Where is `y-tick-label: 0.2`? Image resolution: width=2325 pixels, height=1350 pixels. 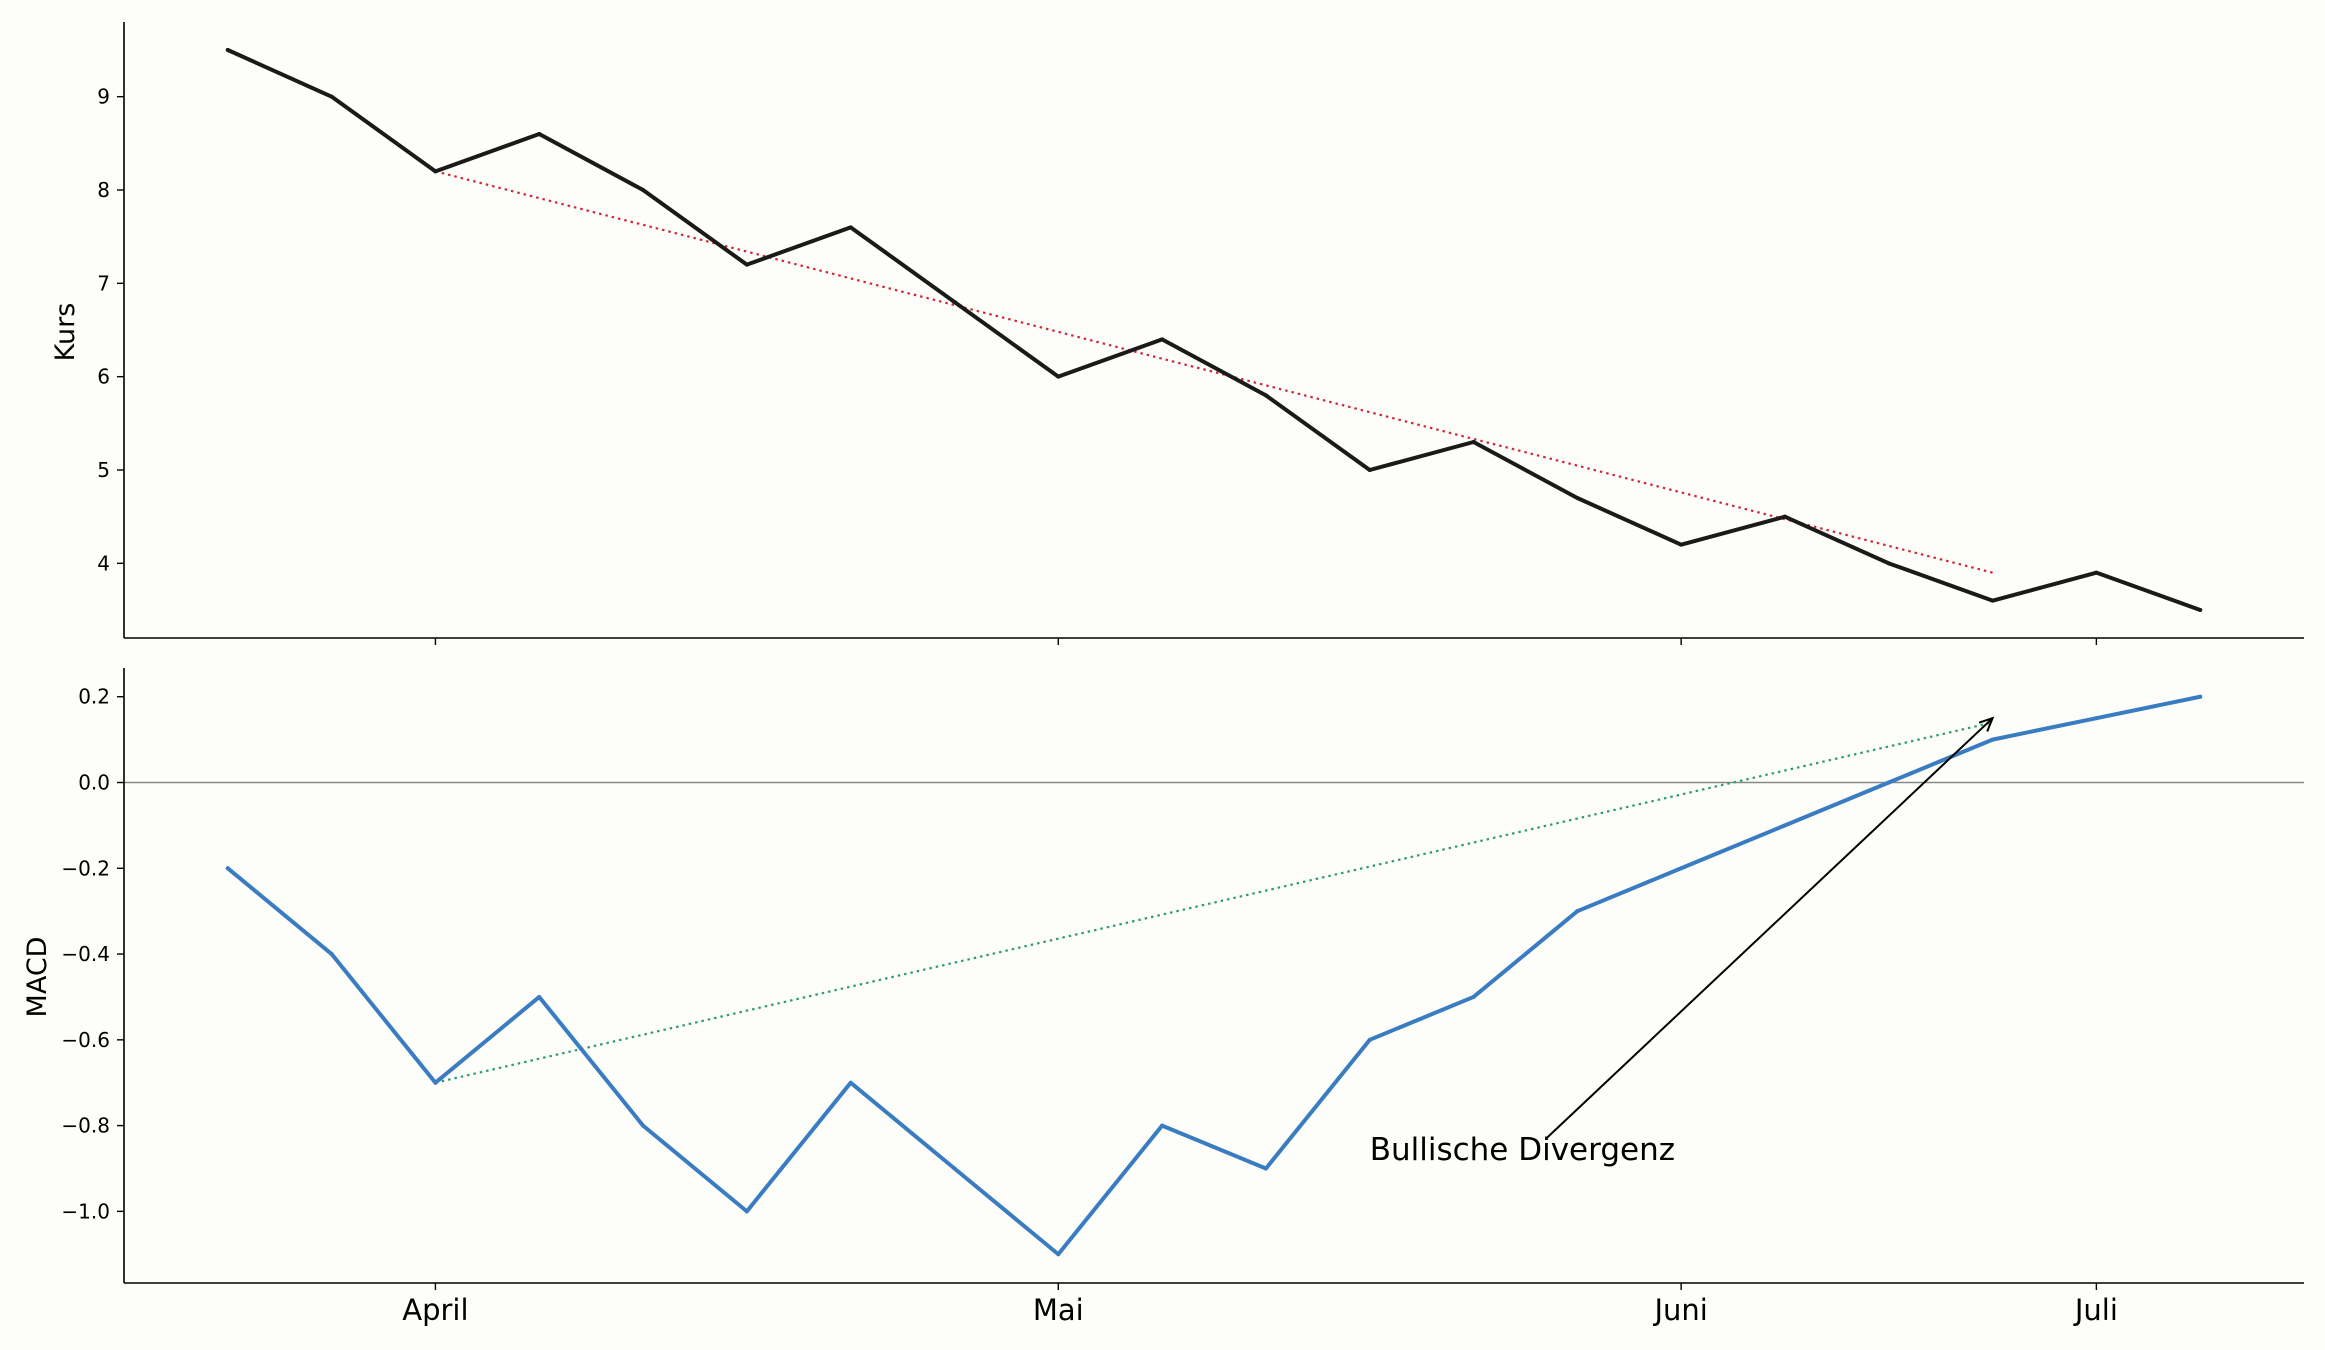
y-tick-label: 0.2 is located at coordinates (94, 697).